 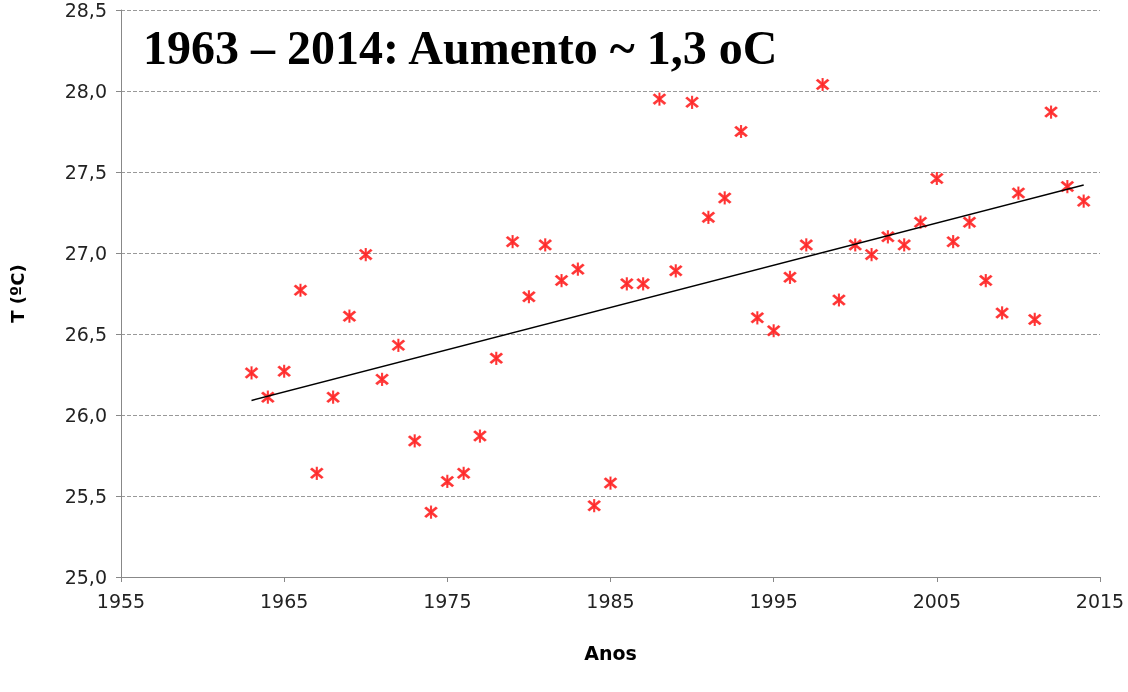 What do you see at coordinates (773, 600) in the screenshot?
I see `x-tick-label: 1995` at bounding box center [773, 600].